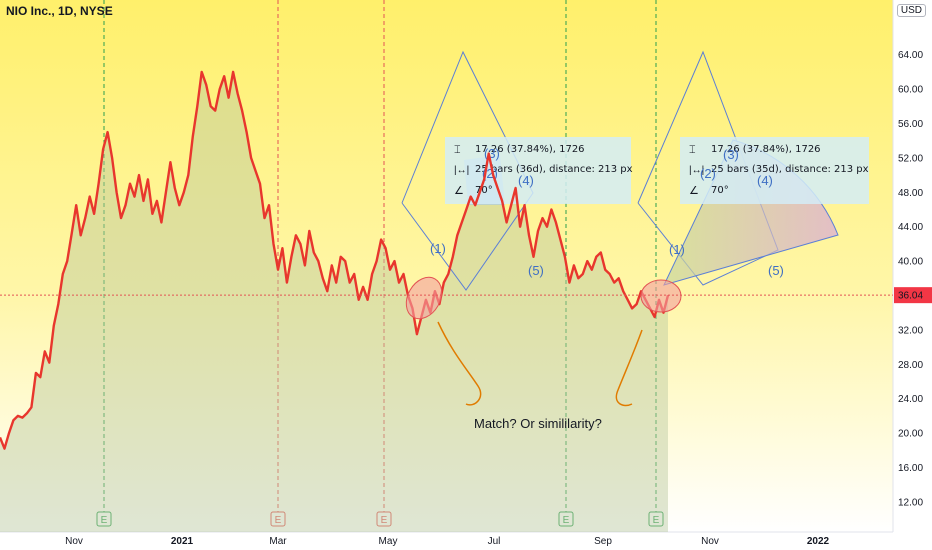 The width and height of the screenshot is (932, 550). I want to click on highlight-circle-right, so click(661, 296).